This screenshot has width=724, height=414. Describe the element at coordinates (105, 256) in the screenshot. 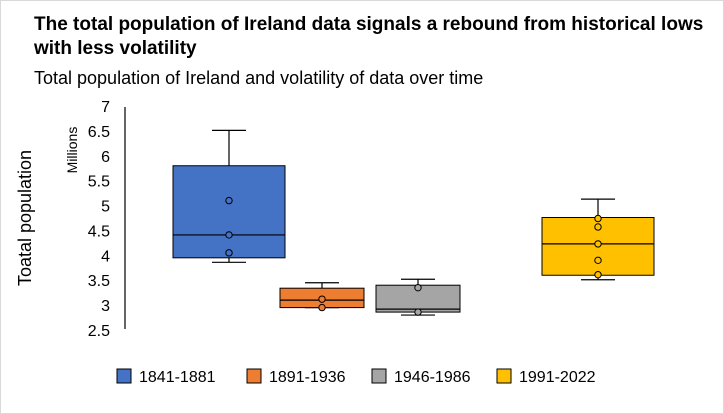

I see `y-tick-label: 4` at that location.